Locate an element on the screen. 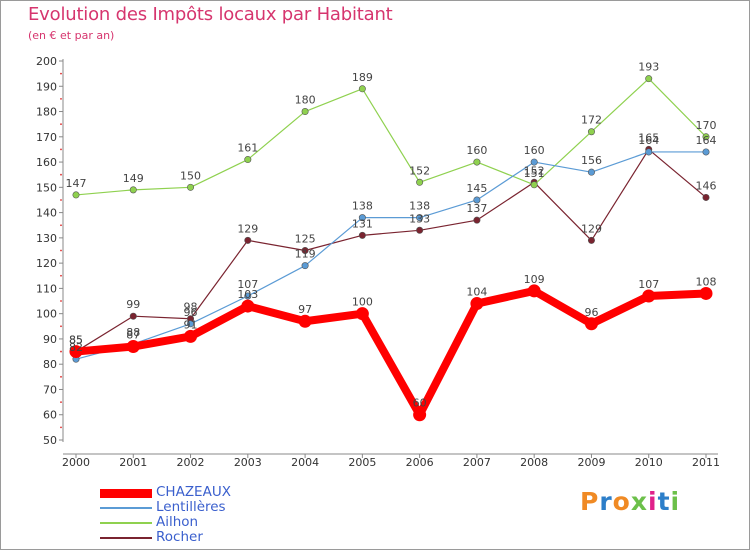 Image resolution: width=750 pixels, height=550 pixels. data-label: 82 is located at coordinates (76, 347).